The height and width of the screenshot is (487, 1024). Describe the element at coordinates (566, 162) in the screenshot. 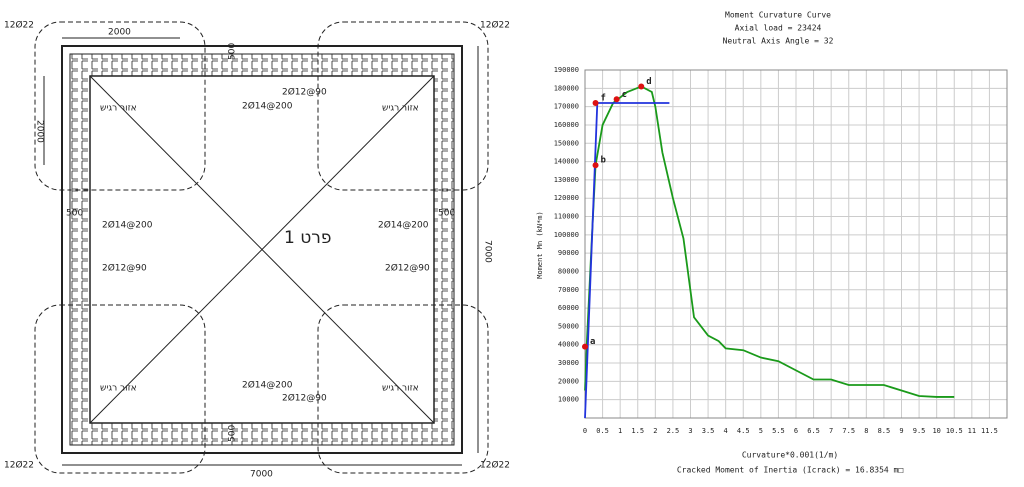

I see `y-tick-label: 140000` at that location.